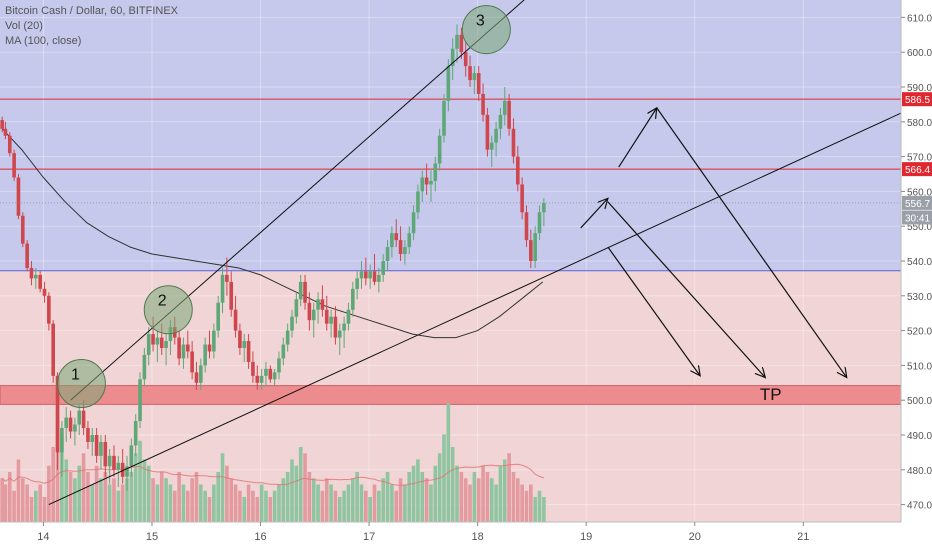  I want to click on price-label-text: 566.4, so click(917, 170).